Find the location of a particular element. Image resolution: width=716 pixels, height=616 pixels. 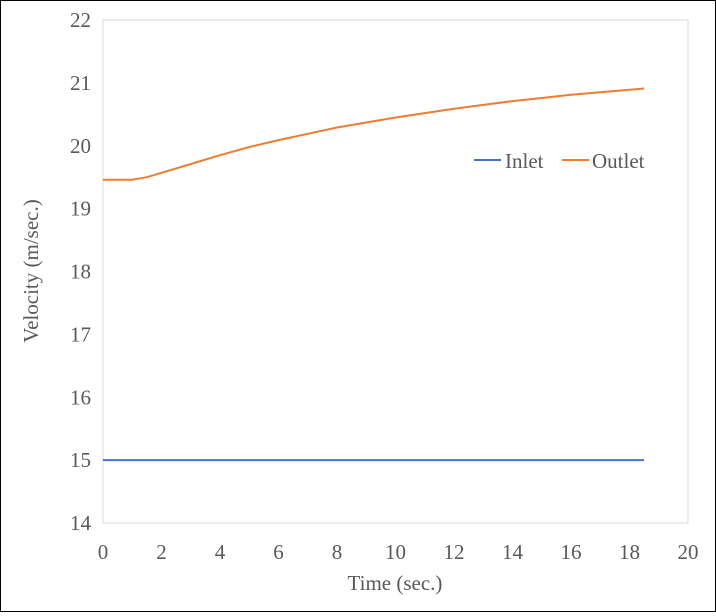

y-tick-label: 19 is located at coordinates (80, 209).